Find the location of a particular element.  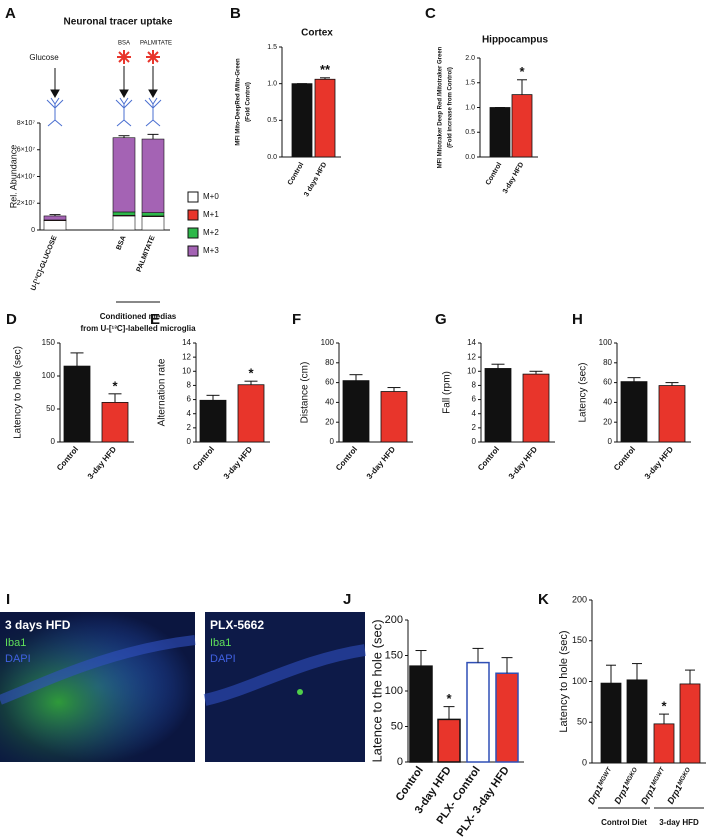

x-tick-label: Drp1ᴹᴳᴷᴼ is located at coordinates (626, 786).